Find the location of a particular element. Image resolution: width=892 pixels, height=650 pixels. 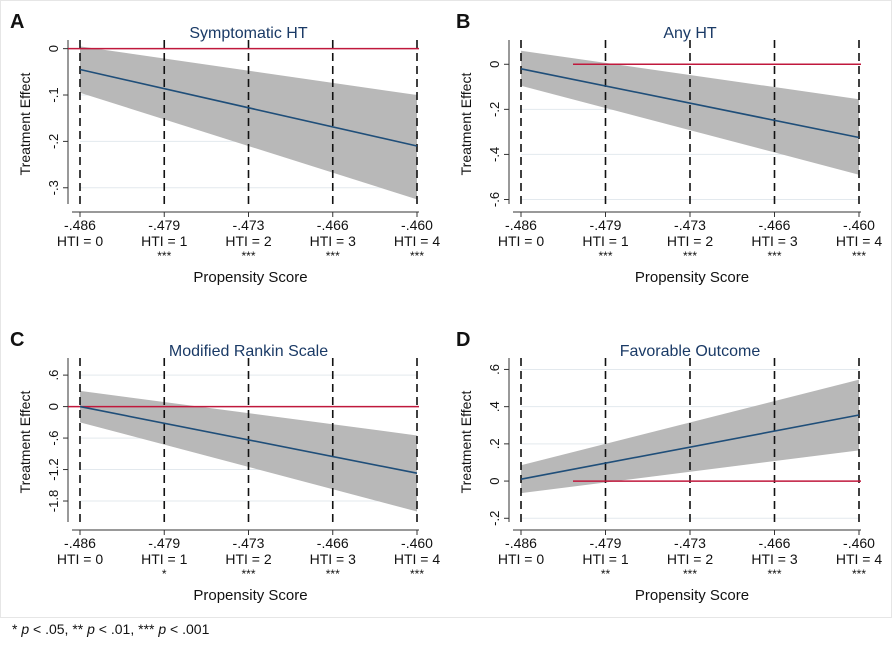

significance-footnote: * p < .05, ** p < .01, *** p < .001 is located at coordinates (110, 629).